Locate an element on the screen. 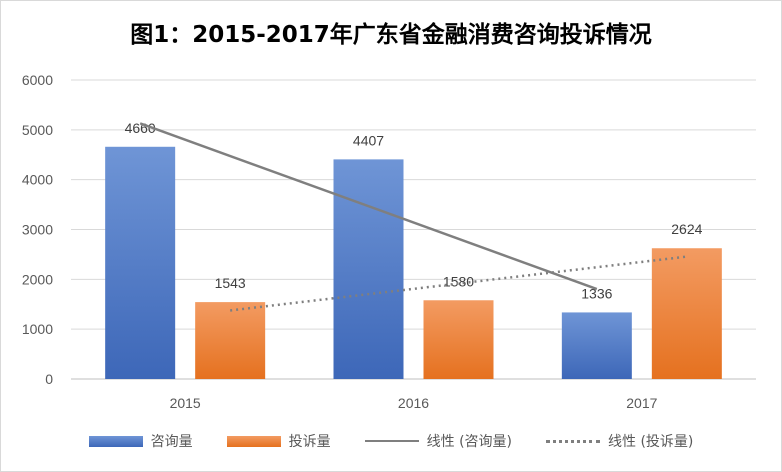 This screenshot has height=472, width=782. legend-item-consult-trend: 线性 (咨询量) is located at coordinates (438, 441).